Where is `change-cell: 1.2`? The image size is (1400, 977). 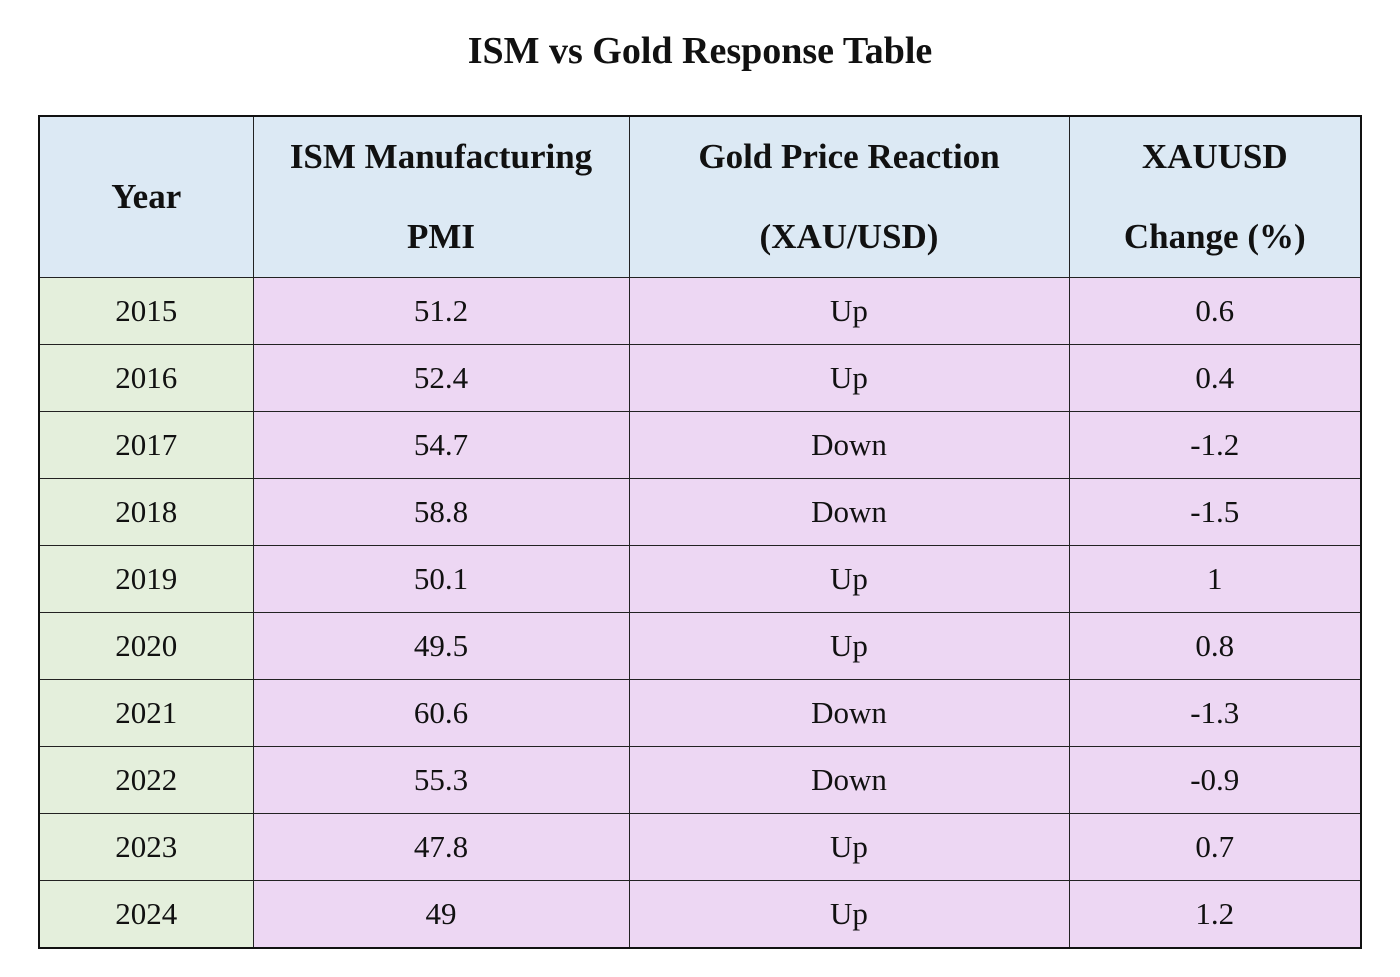 change-cell: 1.2 is located at coordinates (1215, 914).